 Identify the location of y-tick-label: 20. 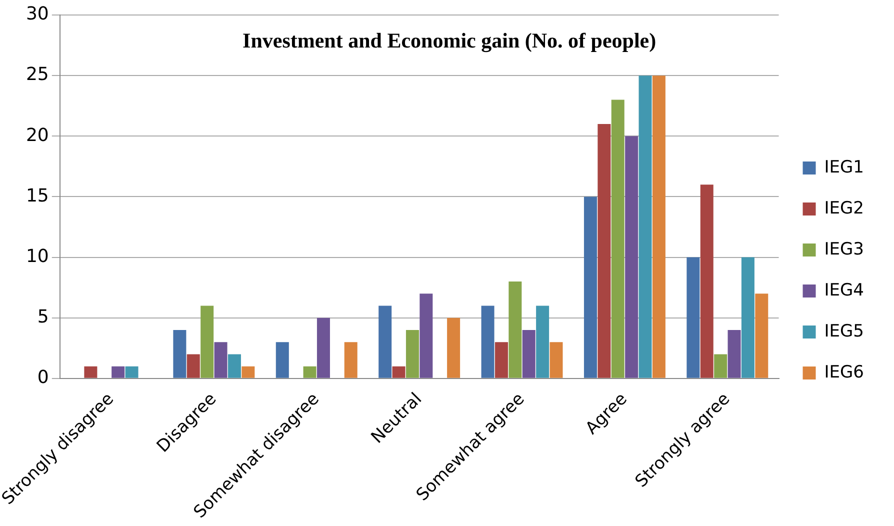
(37, 135).